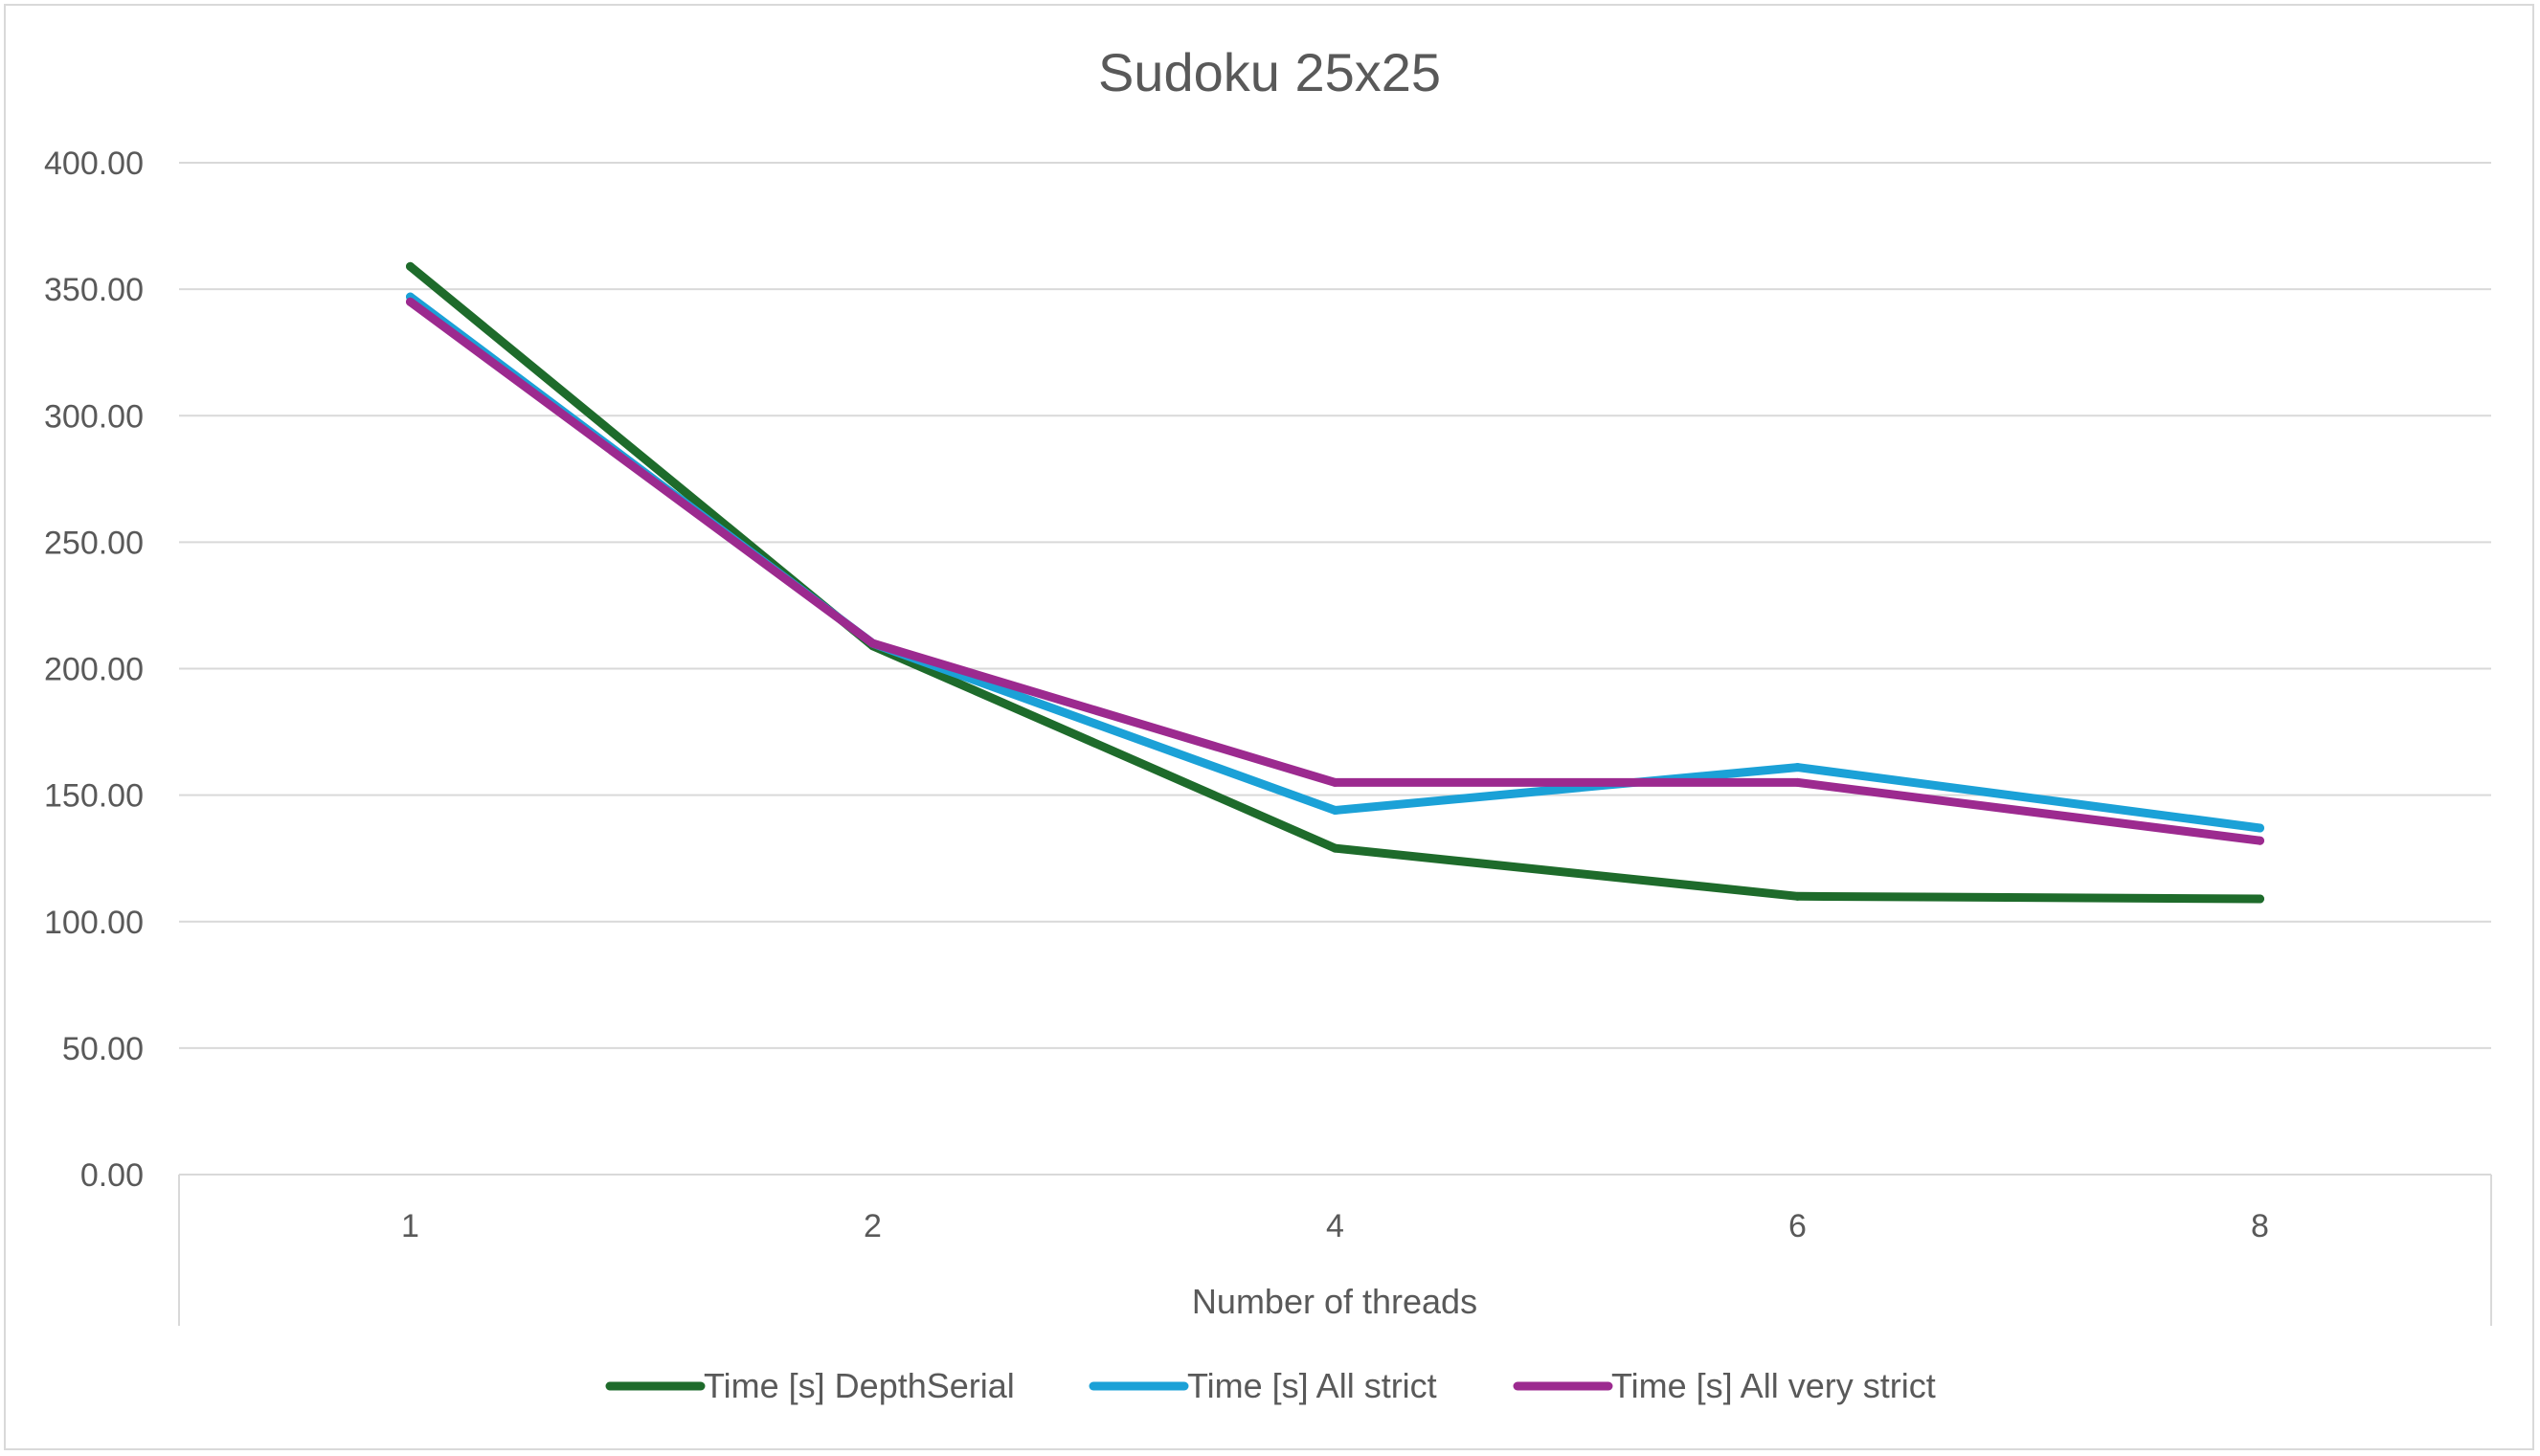 This screenshot has width=2540, height=1456. What do you see at coordinates (410, 1226) in the screenshot?
I see `x-tick-label: 1` at bounding box center [410, 1226].